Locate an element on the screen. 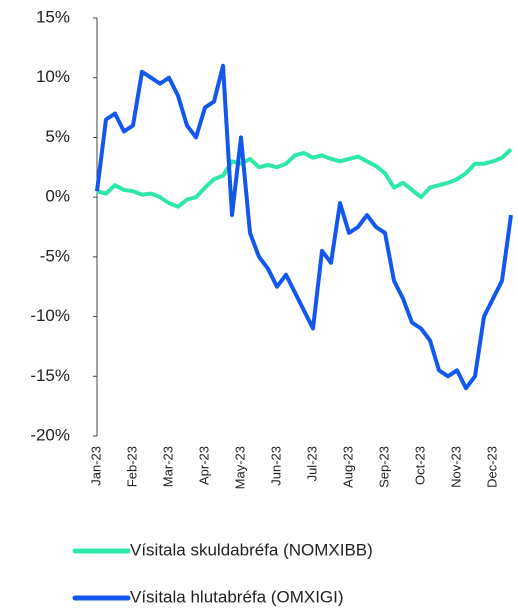  y-tick-label: -20% is located at coordinates (50, 434).